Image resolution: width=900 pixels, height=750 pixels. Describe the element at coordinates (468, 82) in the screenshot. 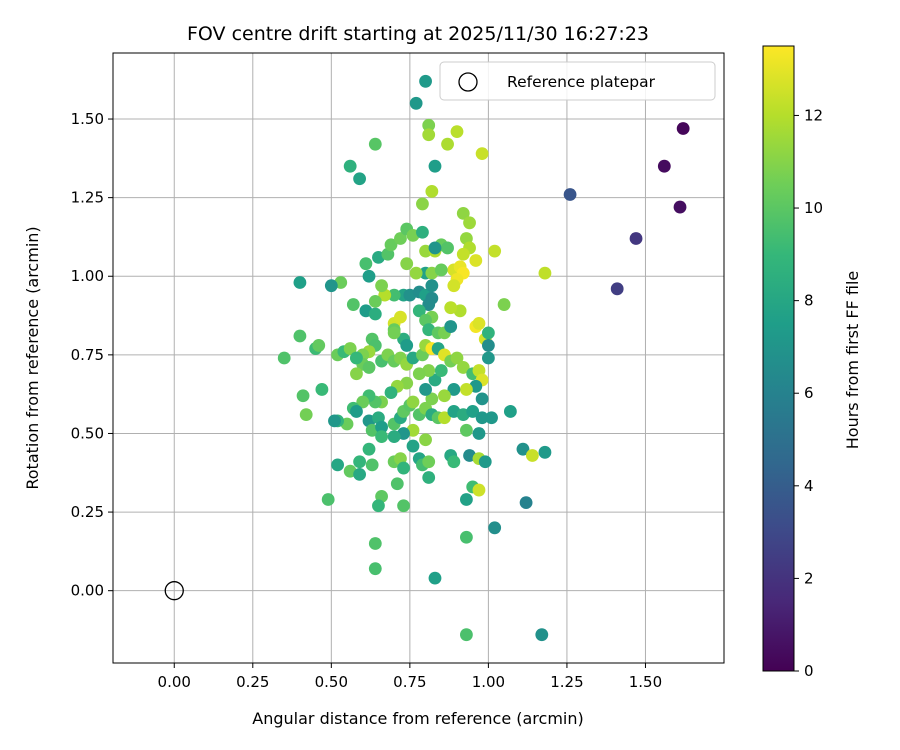

I see `legend-marker-reference` at that location.